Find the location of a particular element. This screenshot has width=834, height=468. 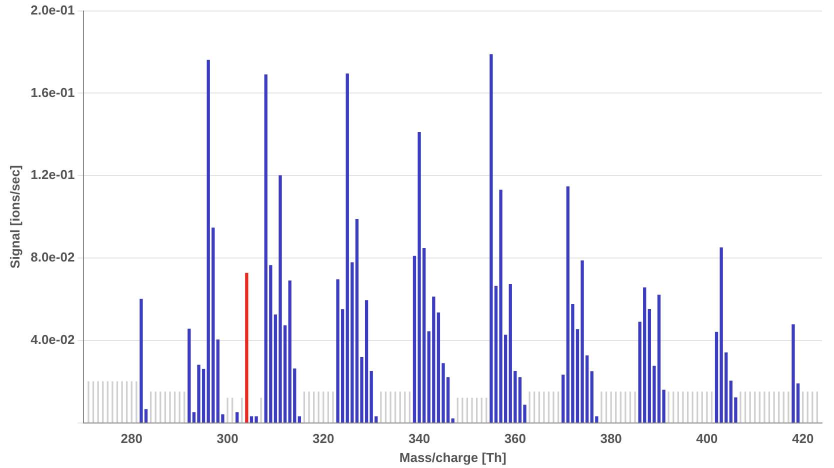

y-tick-label: 1.2e-01 is located at coordinates (52, 174).